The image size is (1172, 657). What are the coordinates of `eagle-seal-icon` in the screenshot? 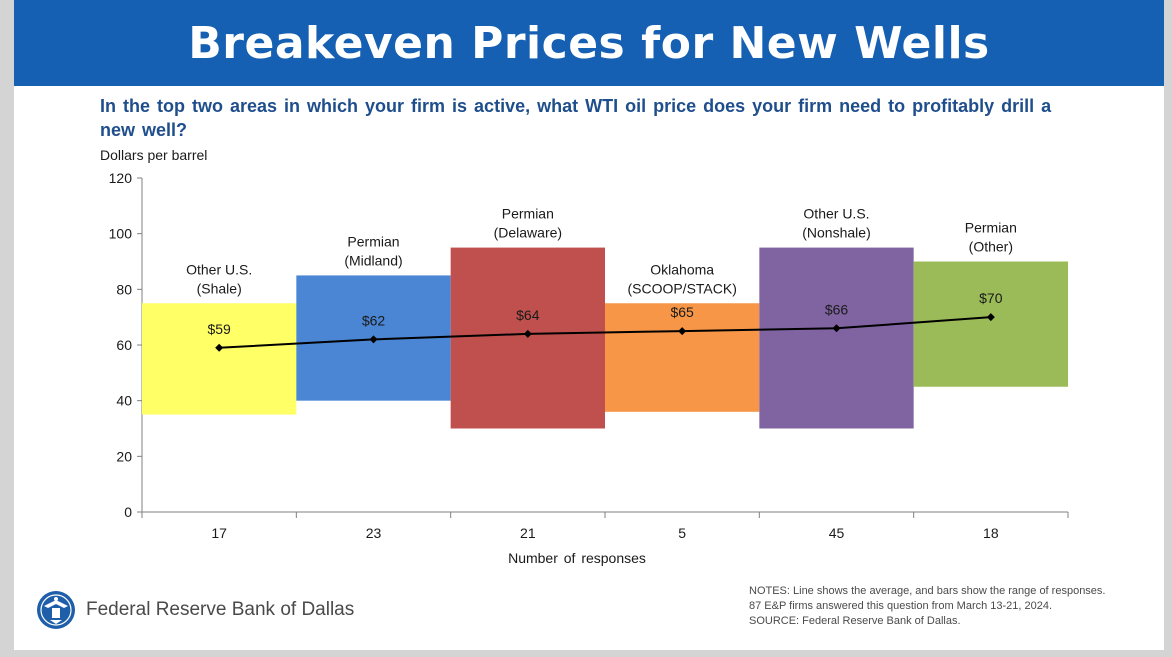 It's located at (56, 610).